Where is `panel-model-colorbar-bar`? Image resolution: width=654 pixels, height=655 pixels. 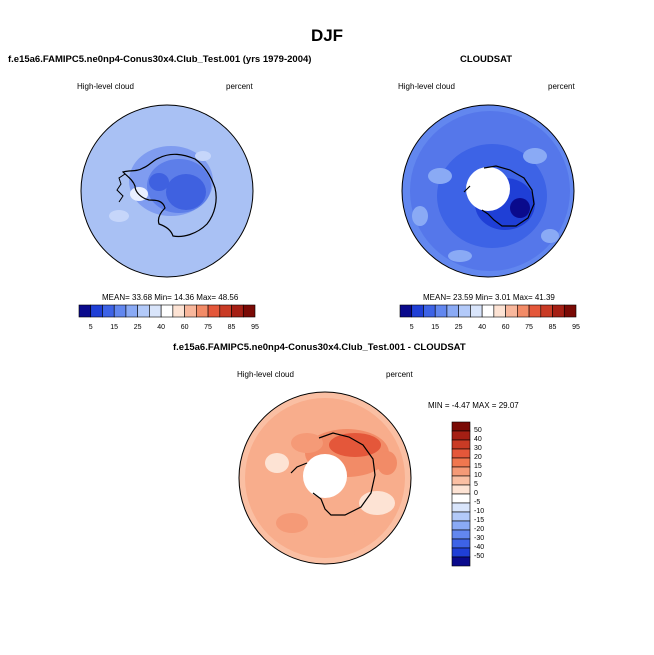 panel-model-colorbar-bar is located at coordinates (167, 311).